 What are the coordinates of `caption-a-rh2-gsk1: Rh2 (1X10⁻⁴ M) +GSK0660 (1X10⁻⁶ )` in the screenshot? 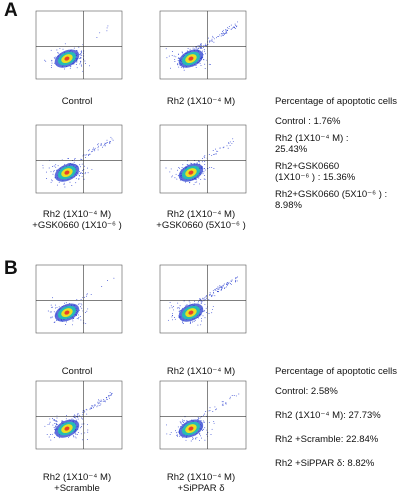 It's located at (77, 220).